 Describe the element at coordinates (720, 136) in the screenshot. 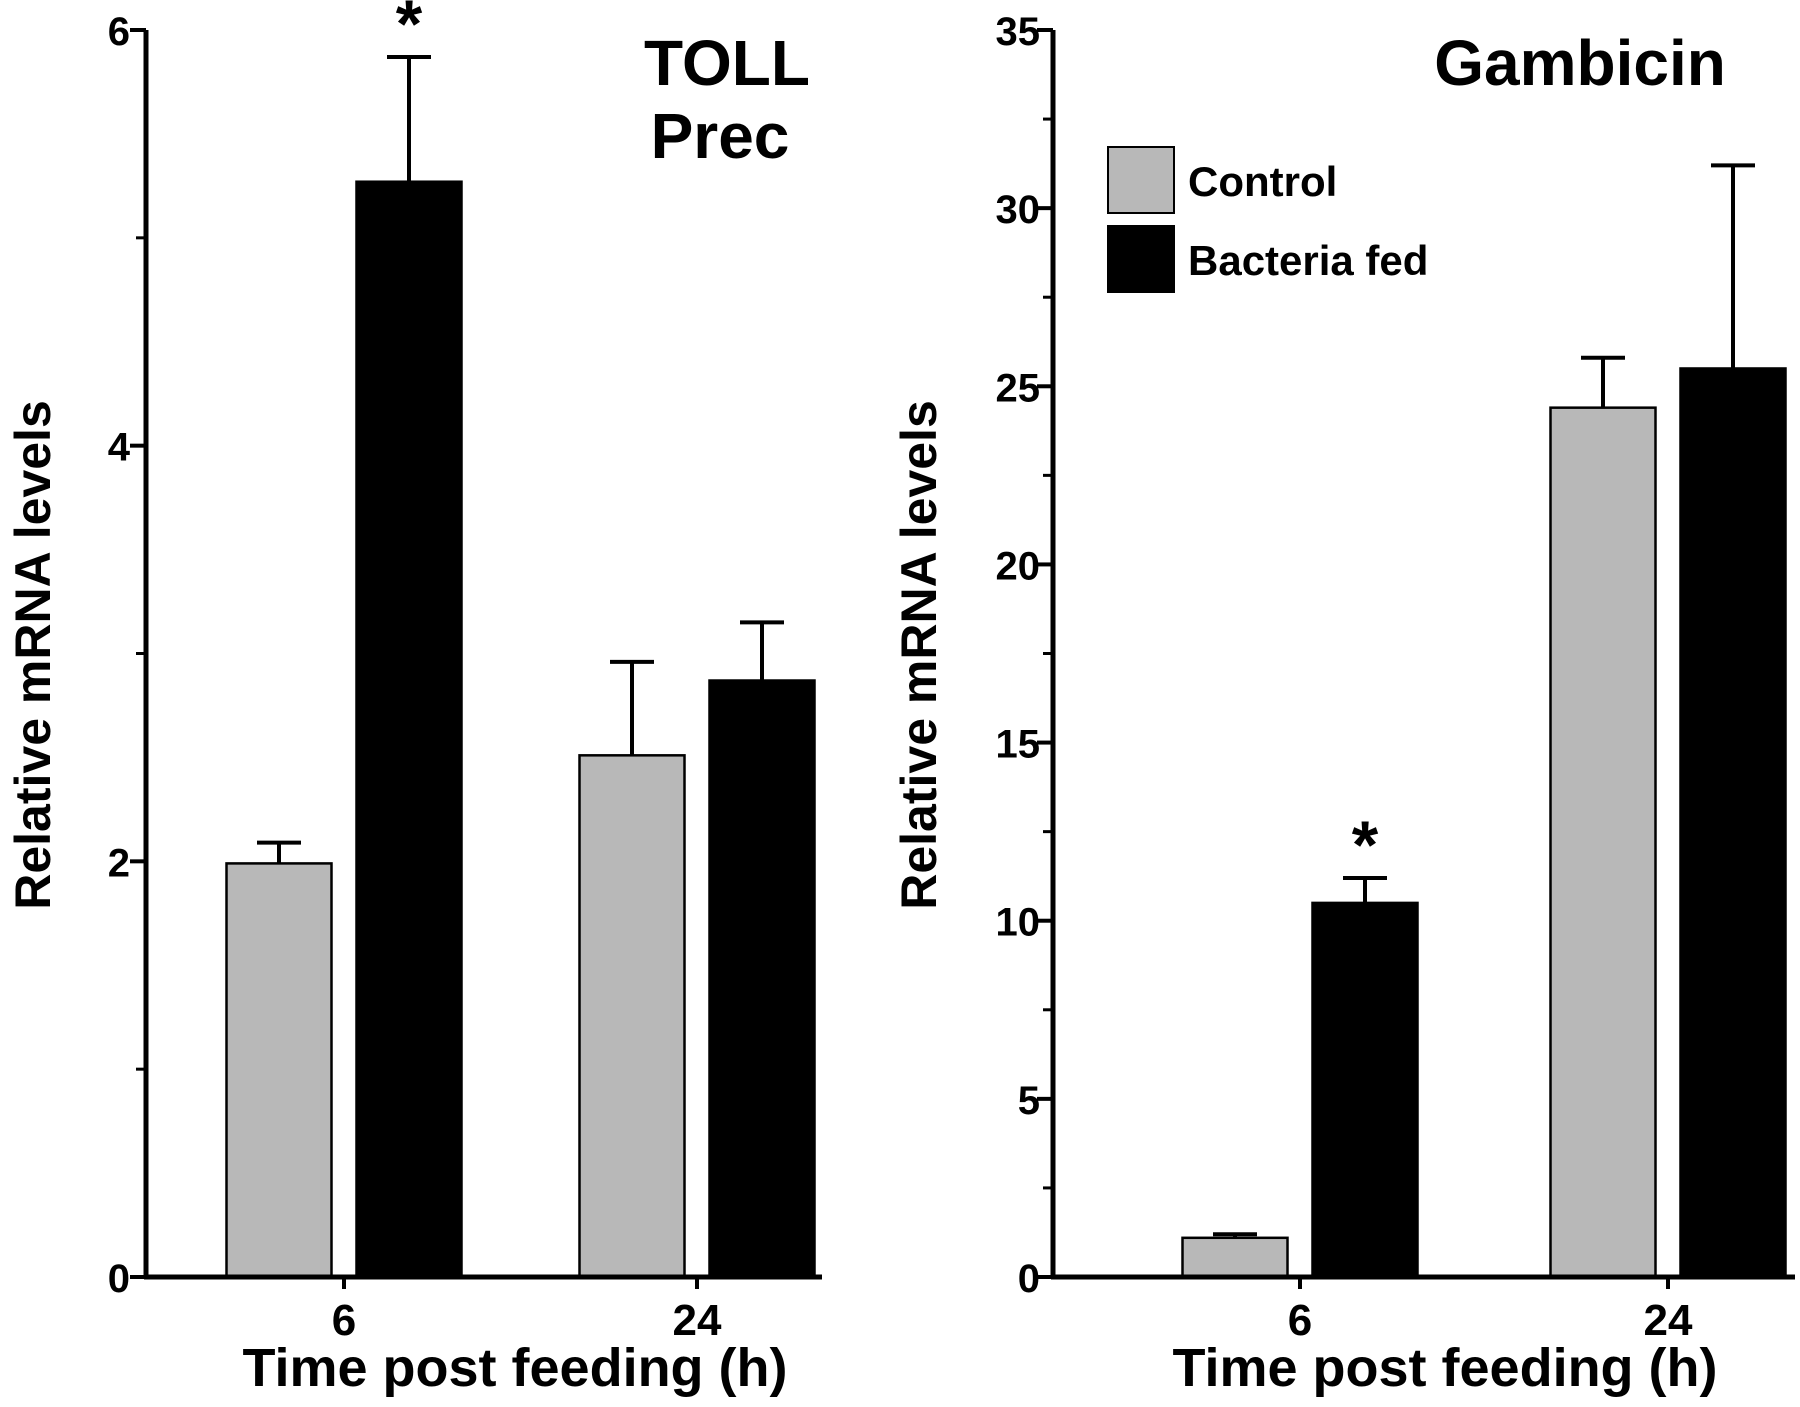

I see `toll-prec-title-line-2: Prec` at that location.